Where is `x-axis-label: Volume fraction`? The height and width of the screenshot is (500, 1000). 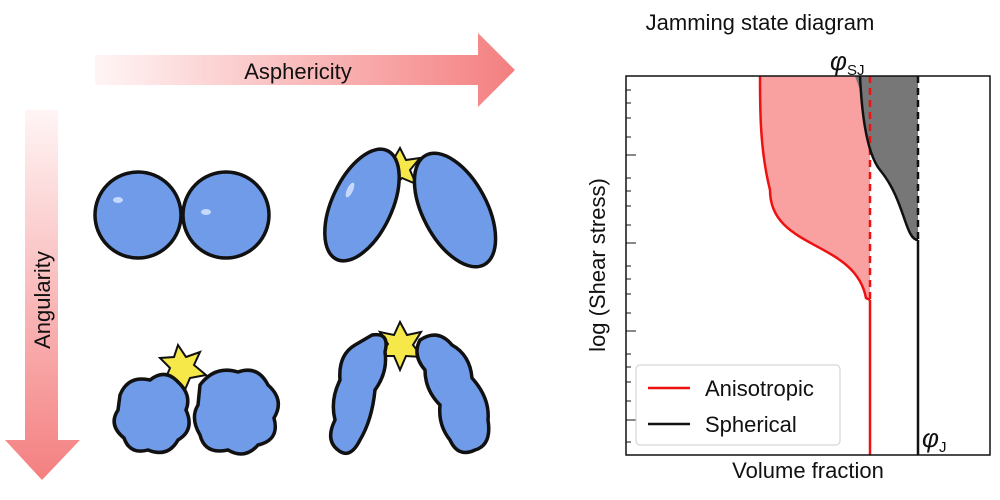 x-axis-label: Volume fraction is located at coordinates (808, 470).